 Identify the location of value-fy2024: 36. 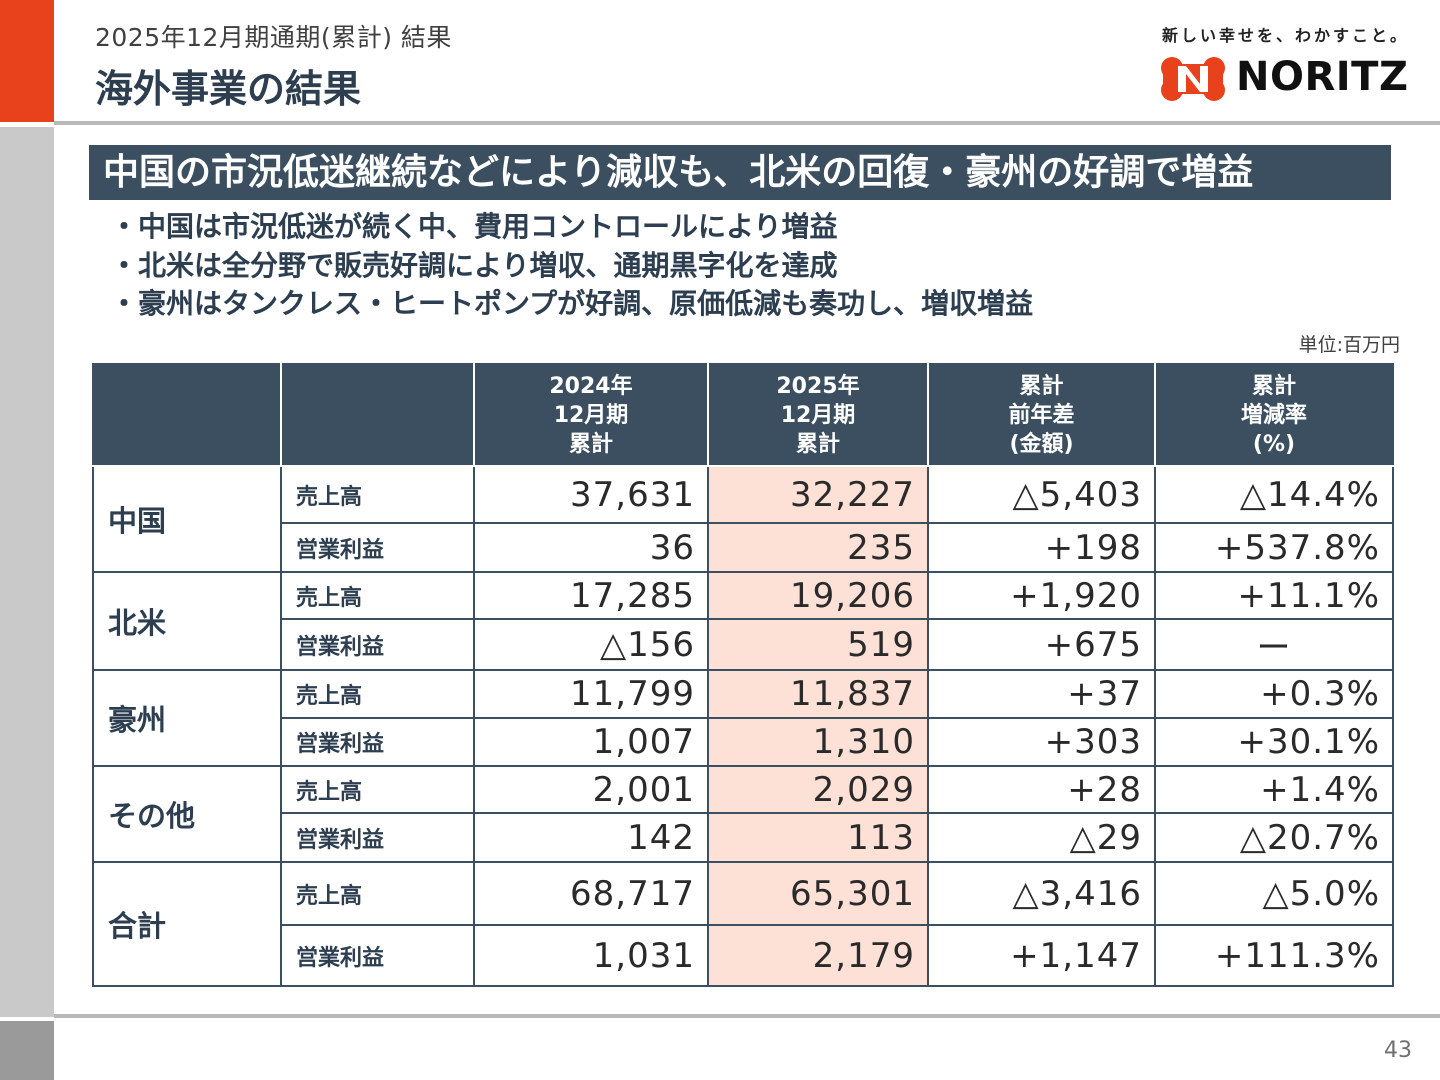
(591, 547).